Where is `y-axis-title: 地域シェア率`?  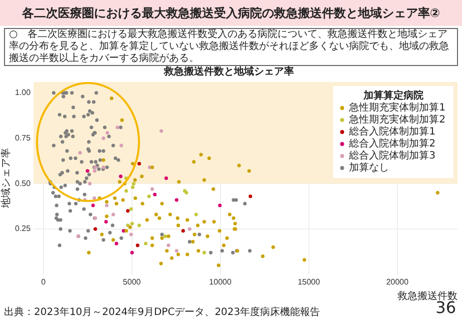 y-axis-title: 地域シェア率 is located at coordinates (6, 179).